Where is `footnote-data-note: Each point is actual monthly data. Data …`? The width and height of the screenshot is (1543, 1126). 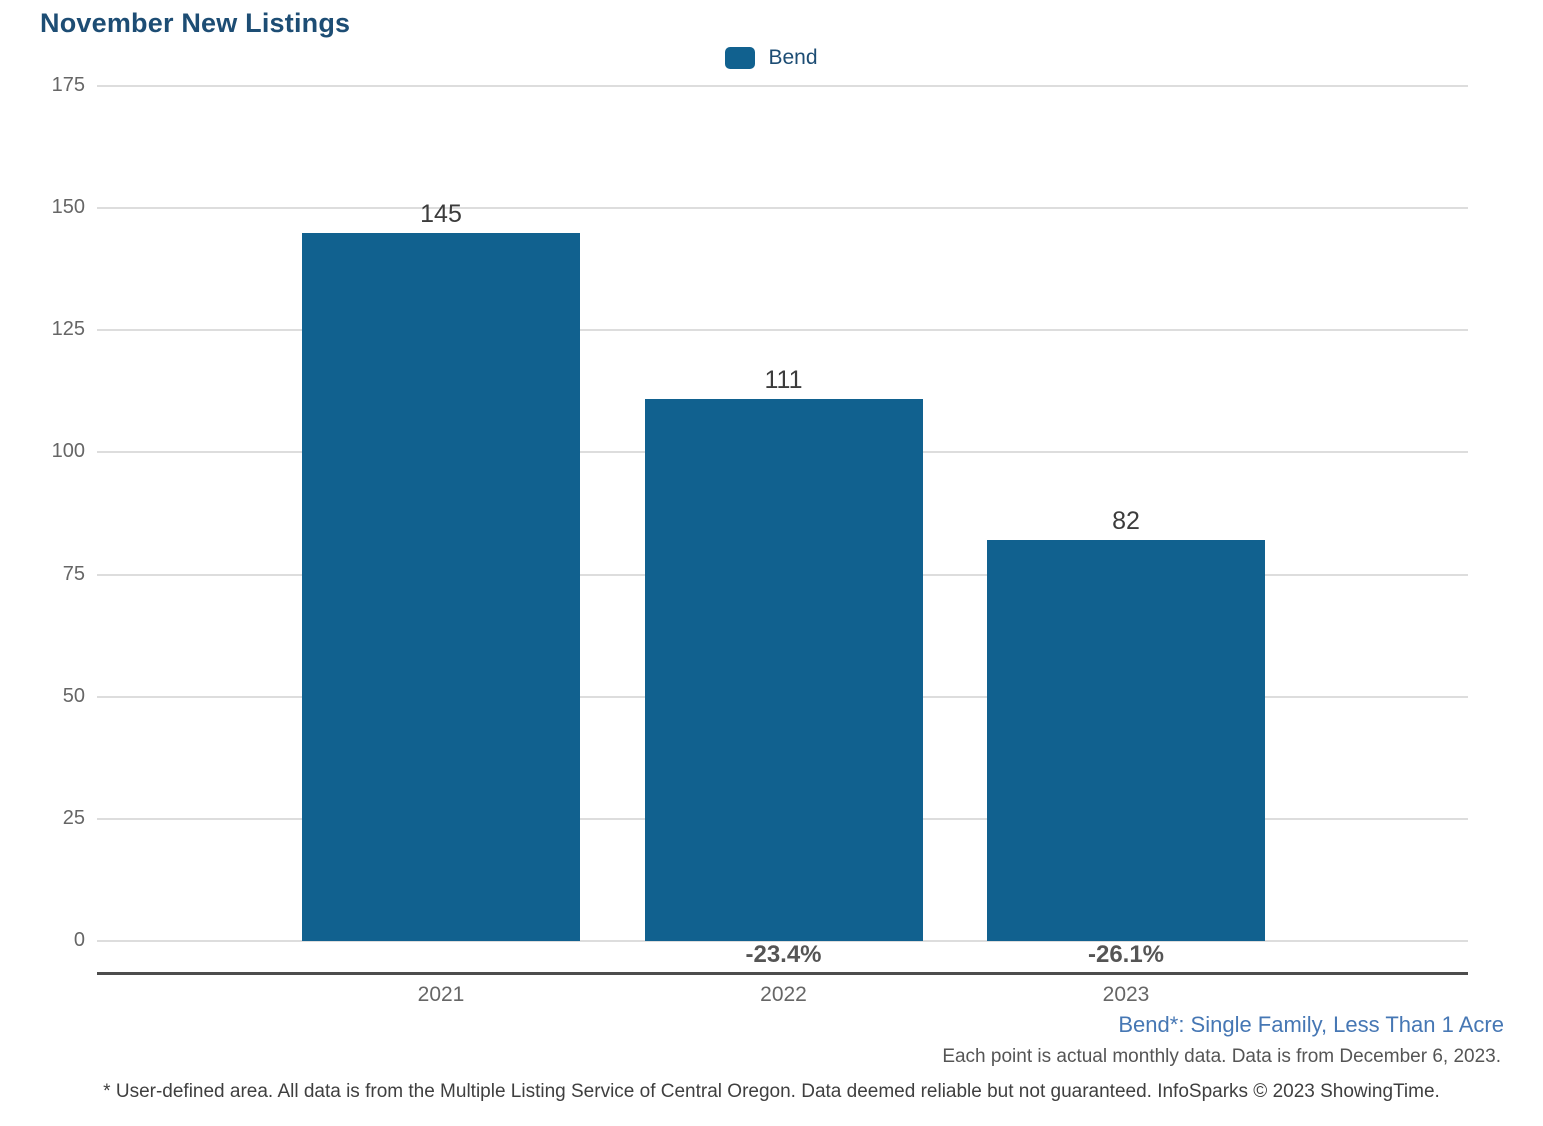 footnote-data-note: Each point is actual monthly data. Data … is located at coordinates (1221, 1056).